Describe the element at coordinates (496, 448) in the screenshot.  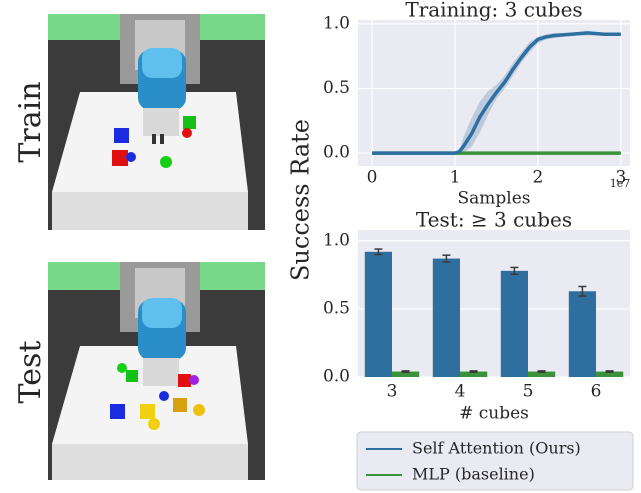
I see `legend-label: Self Attention (Ours)` at that location.